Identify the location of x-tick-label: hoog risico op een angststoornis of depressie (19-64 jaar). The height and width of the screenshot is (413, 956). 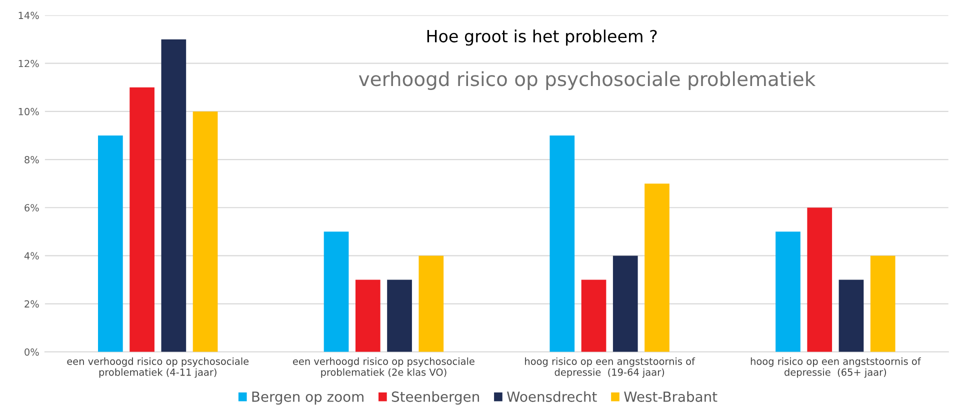
(610, 367).